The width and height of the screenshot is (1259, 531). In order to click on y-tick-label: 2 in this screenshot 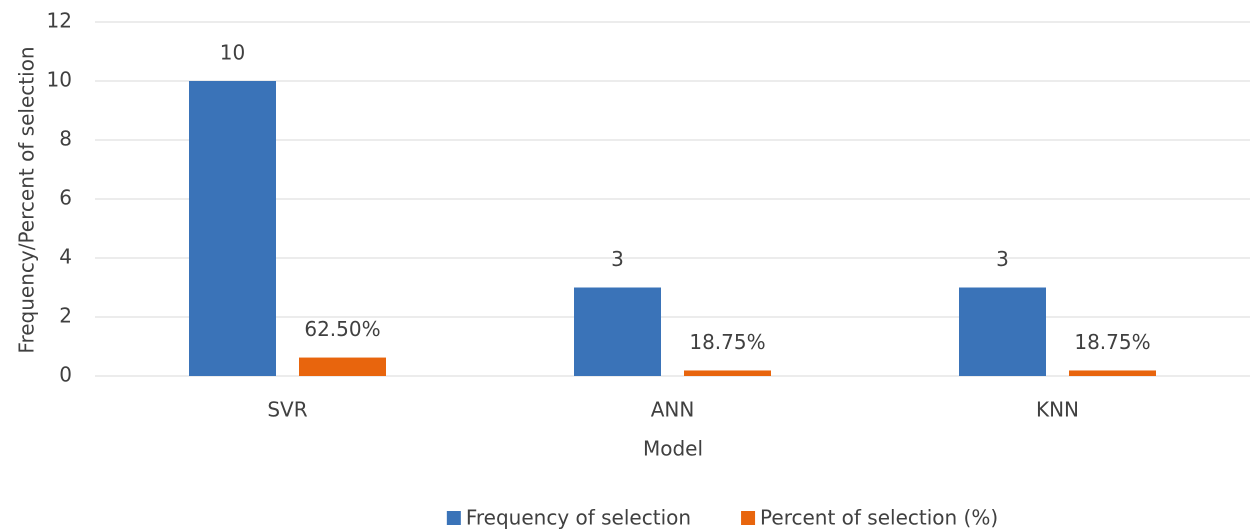, I will do `click(65, 316)`.